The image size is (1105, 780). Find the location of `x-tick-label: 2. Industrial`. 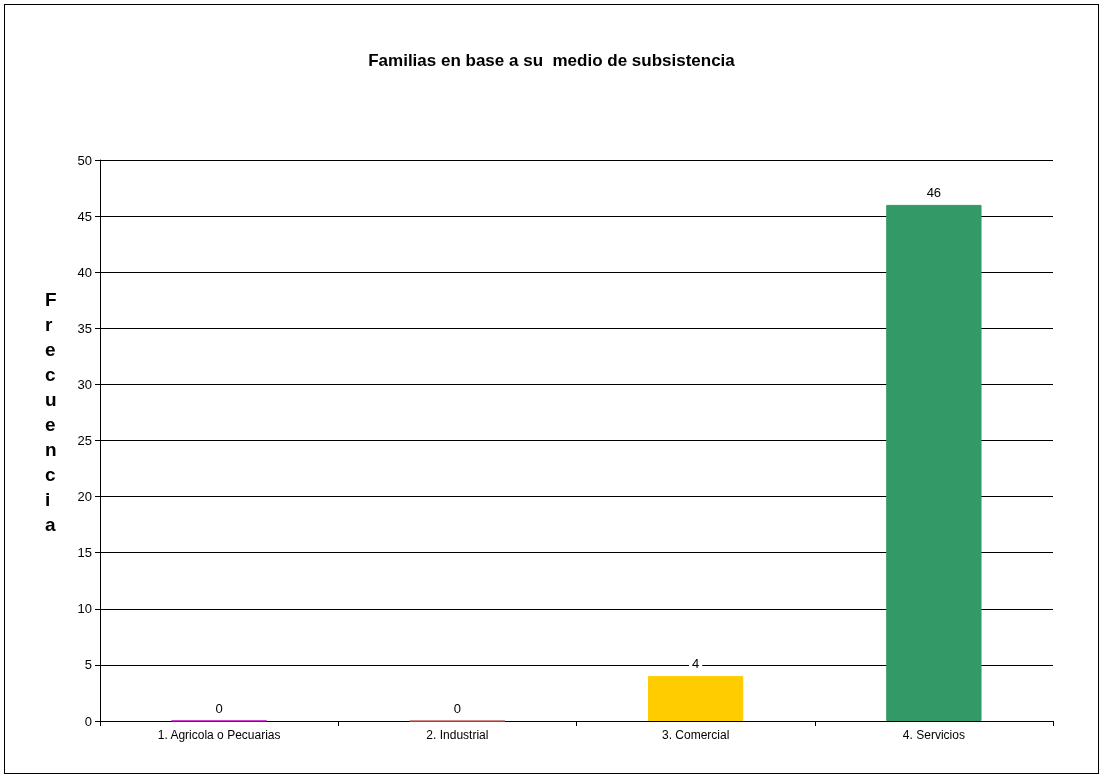

x-tick-label: 2. Industrial is located at coordinates (457, 735).